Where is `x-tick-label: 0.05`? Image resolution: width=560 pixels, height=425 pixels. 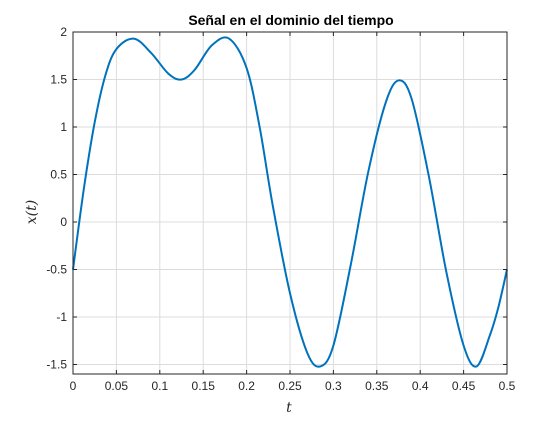
x-tick-label: 0.05 is located at coordinates (117, 386).